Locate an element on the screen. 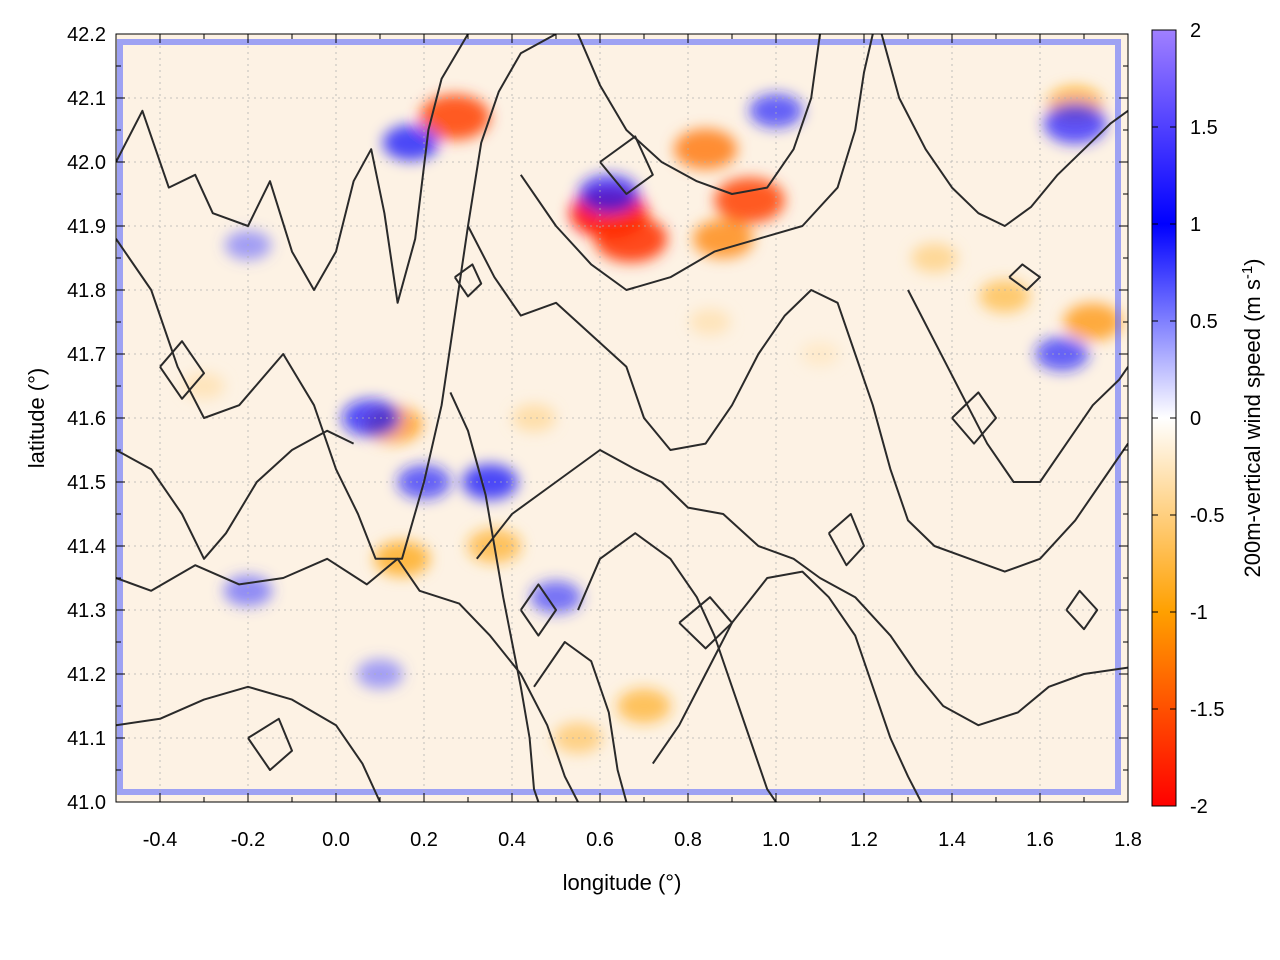 Image resolution: width=1280 pixels, height=960 pixels. y-tick-label: 41.3 is located at coordinates (86, 611).